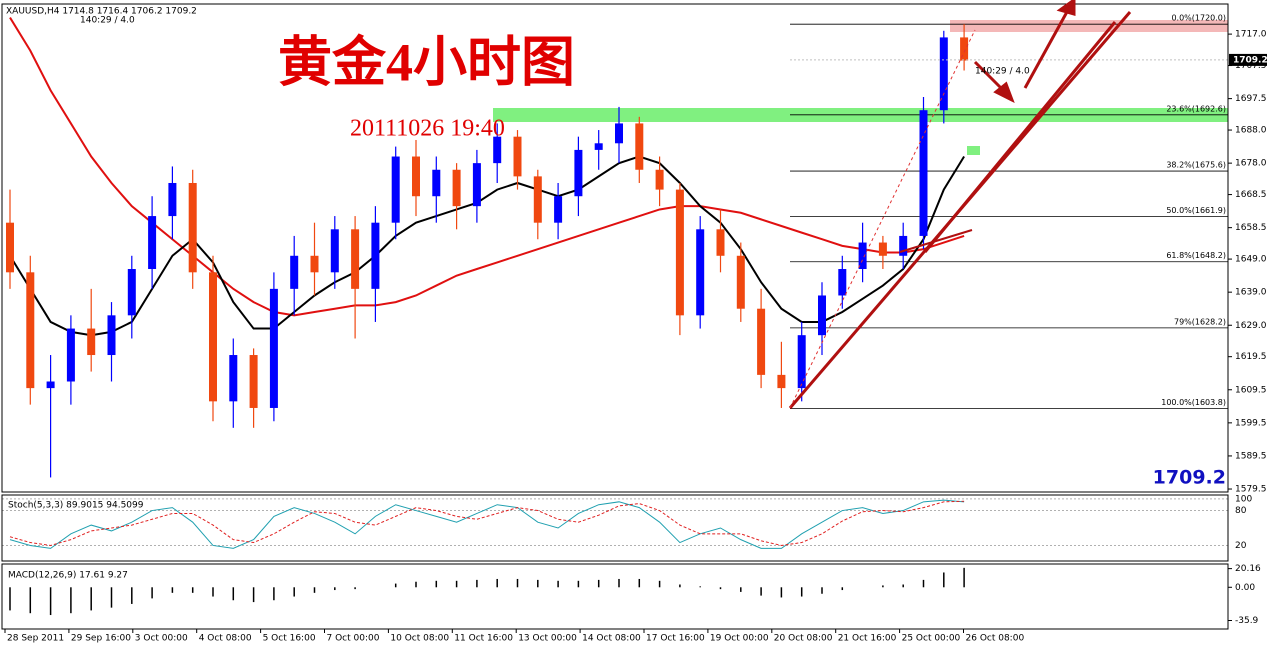 This screenshot has width=1272, height=648. Describe the element at coordinates (547, 639) in the screenshot. I see `x-tick-label: 13 Oct 00:00` at that location.